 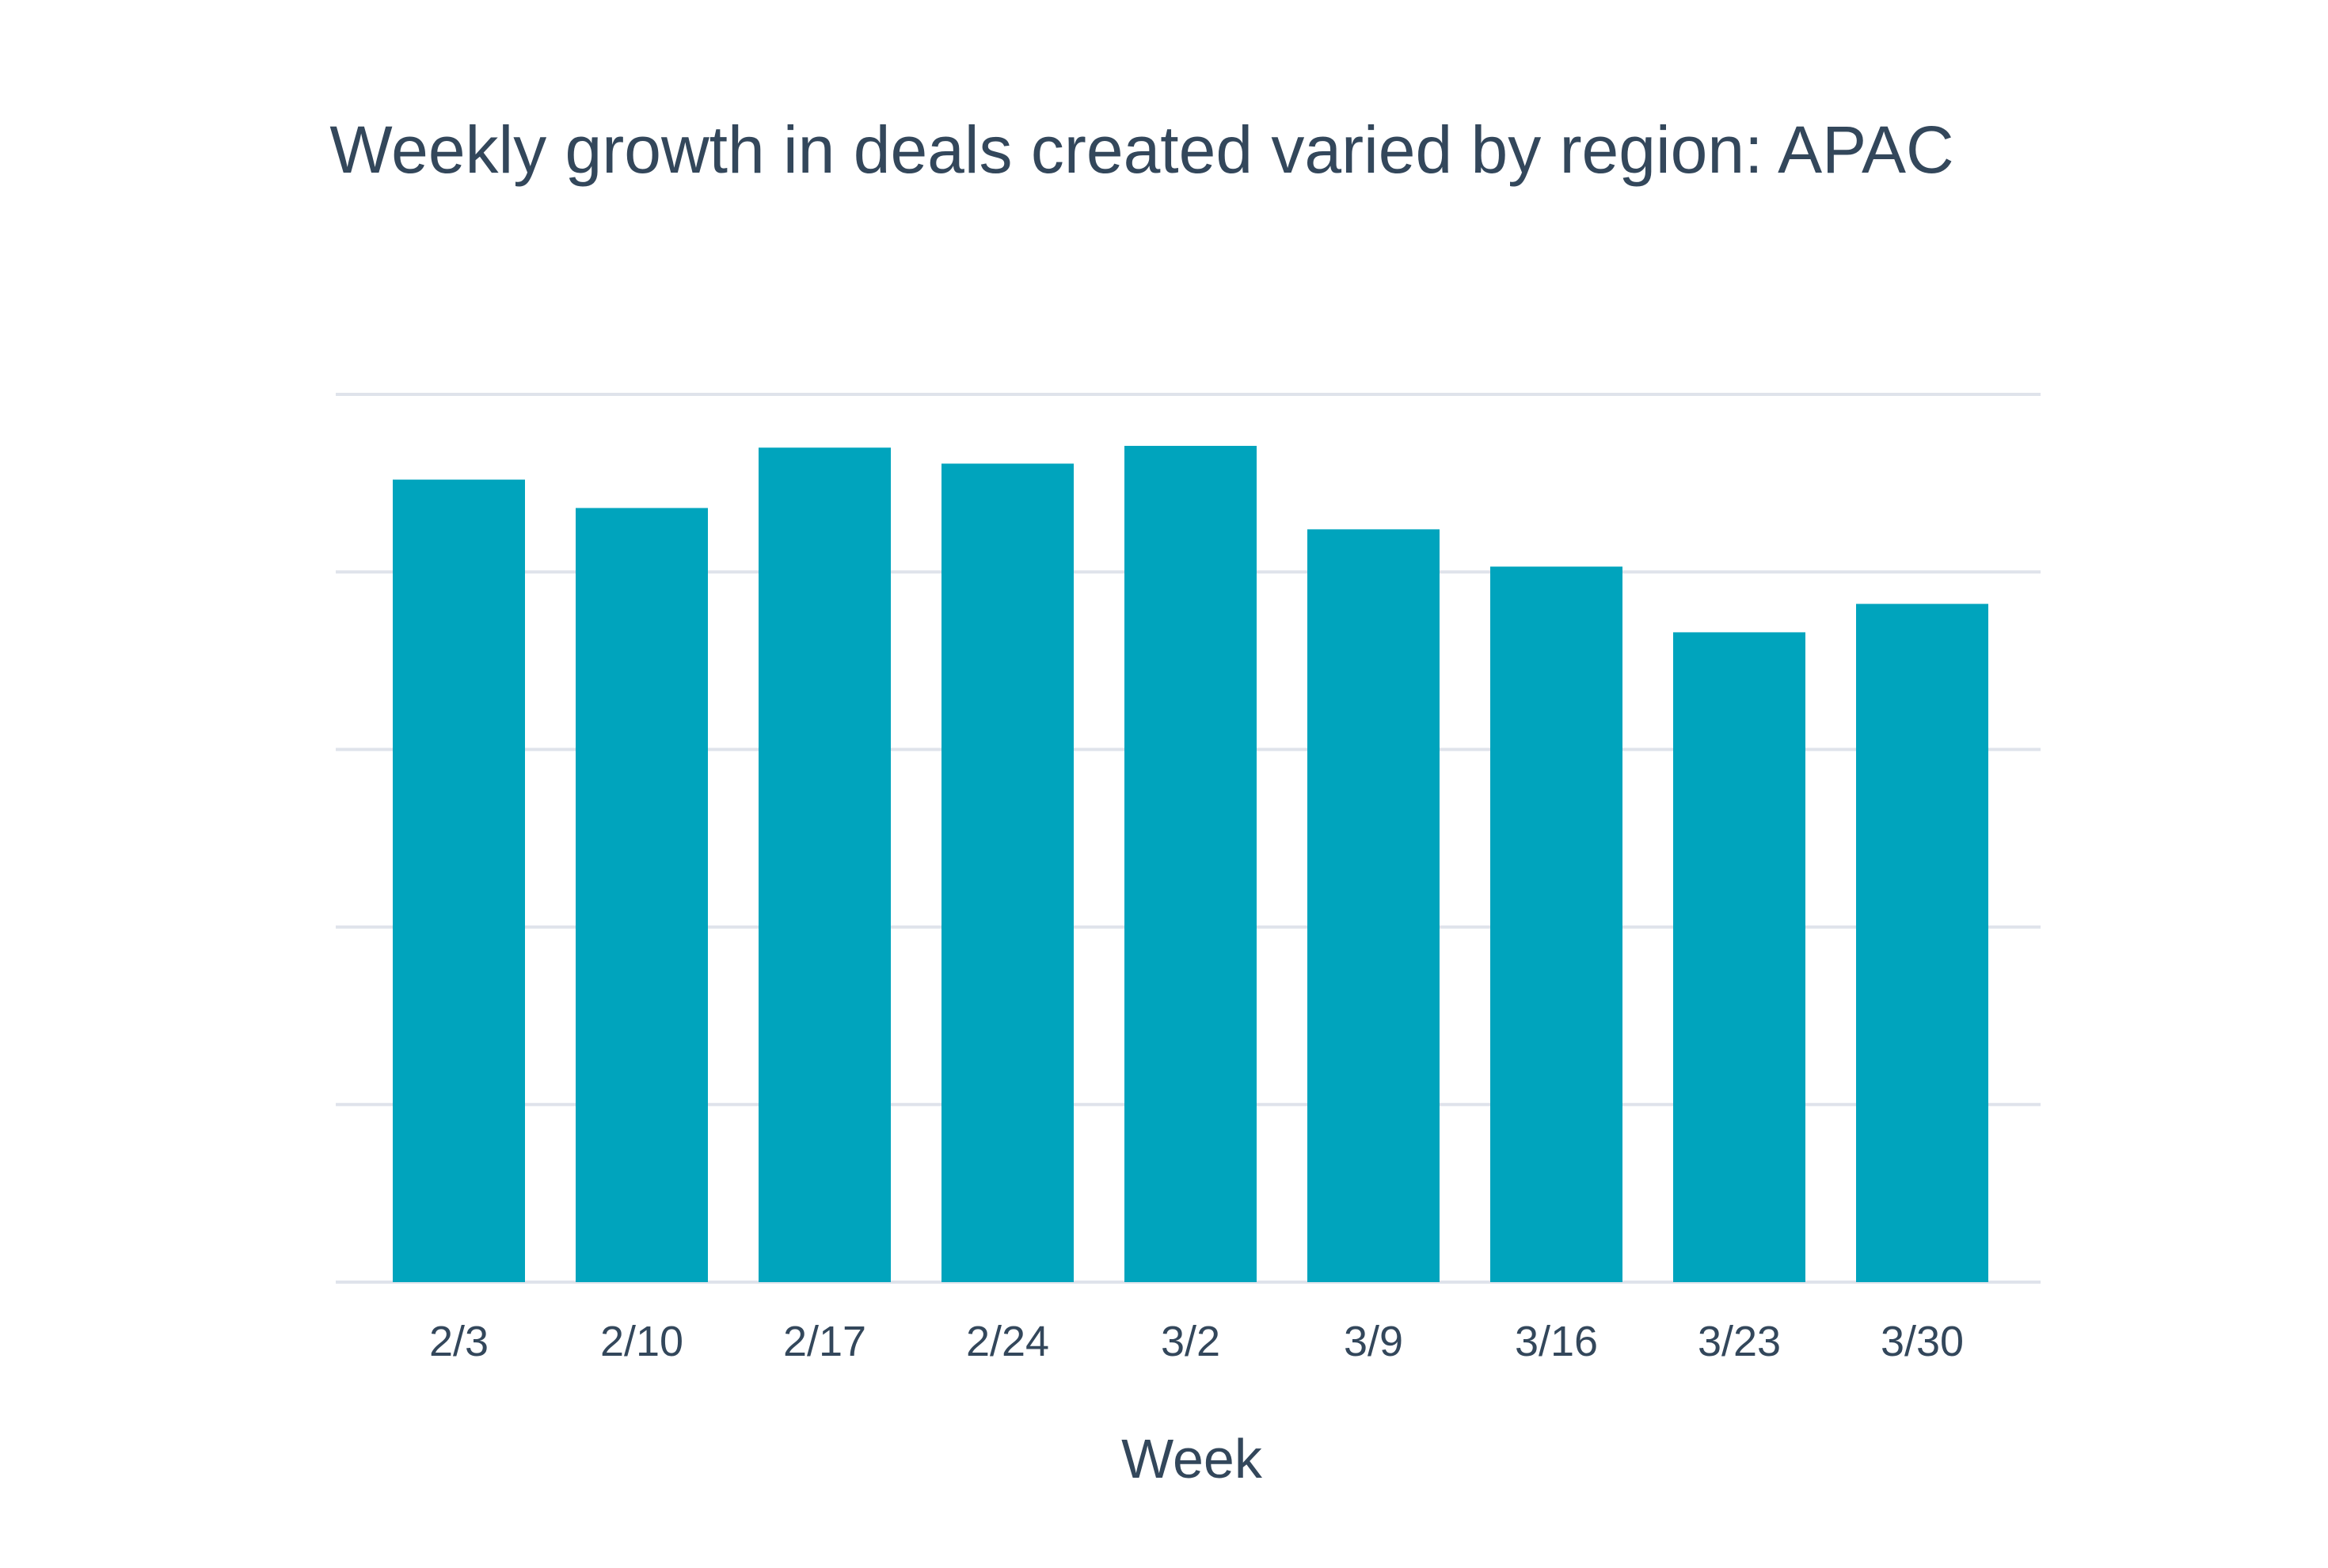 I want to click on x-tick-label: 3/9, so click(x=1373, y=1341).